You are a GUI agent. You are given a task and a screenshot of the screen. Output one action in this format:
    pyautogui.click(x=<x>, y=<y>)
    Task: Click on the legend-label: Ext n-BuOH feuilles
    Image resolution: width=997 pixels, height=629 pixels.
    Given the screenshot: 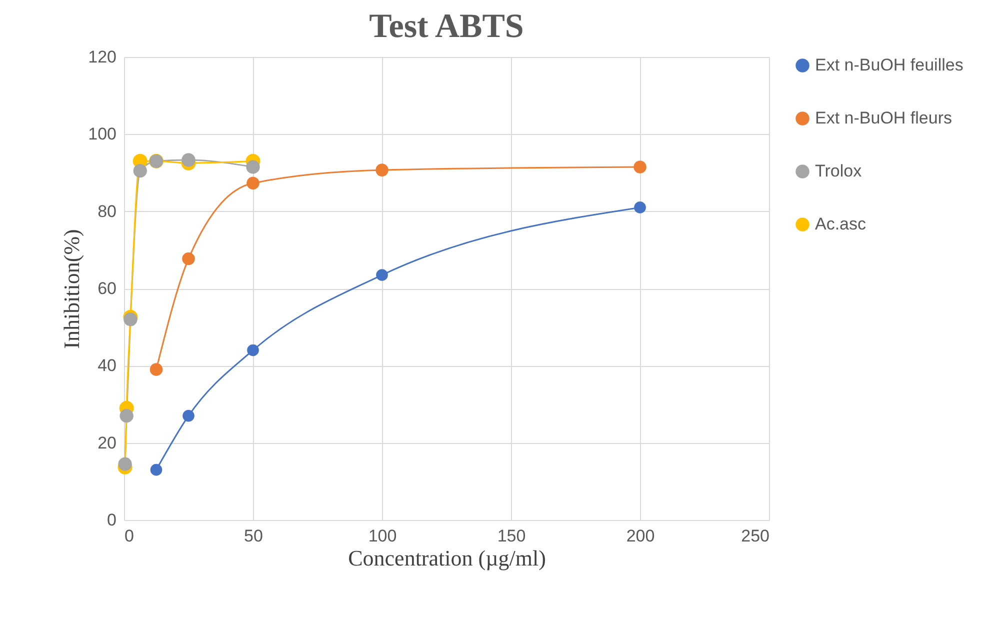 What is the action you would take?
    pyautogui.click(x=889, y=65)
    